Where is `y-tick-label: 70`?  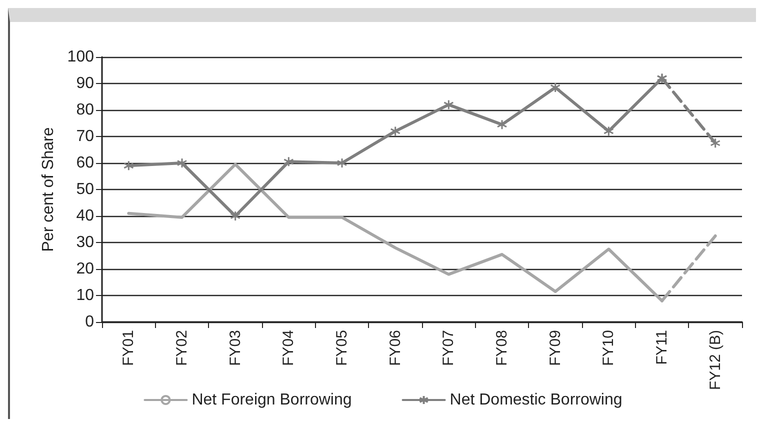
y-tick-label: 70 is located at coordinates (85, 136).